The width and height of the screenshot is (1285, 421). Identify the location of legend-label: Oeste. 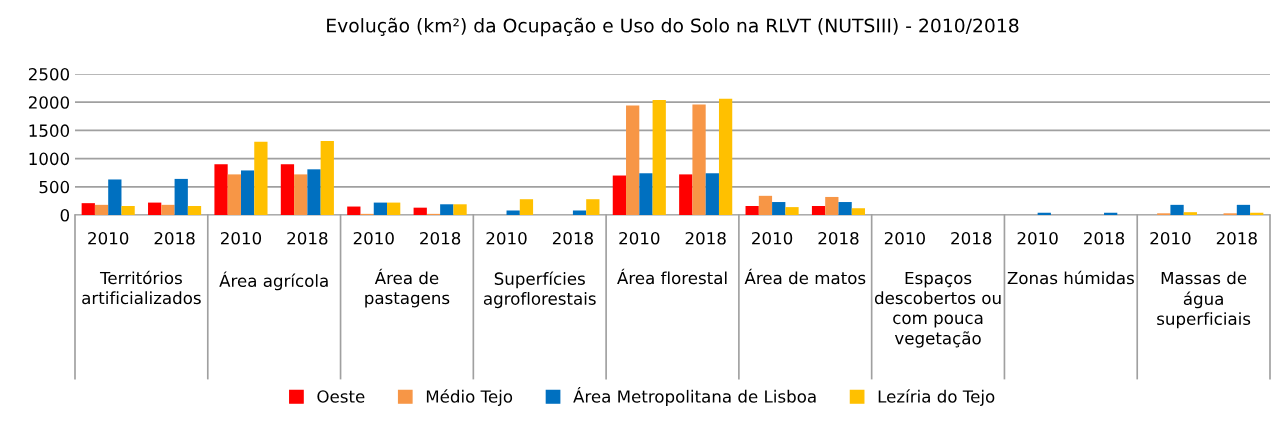
(341, 396).